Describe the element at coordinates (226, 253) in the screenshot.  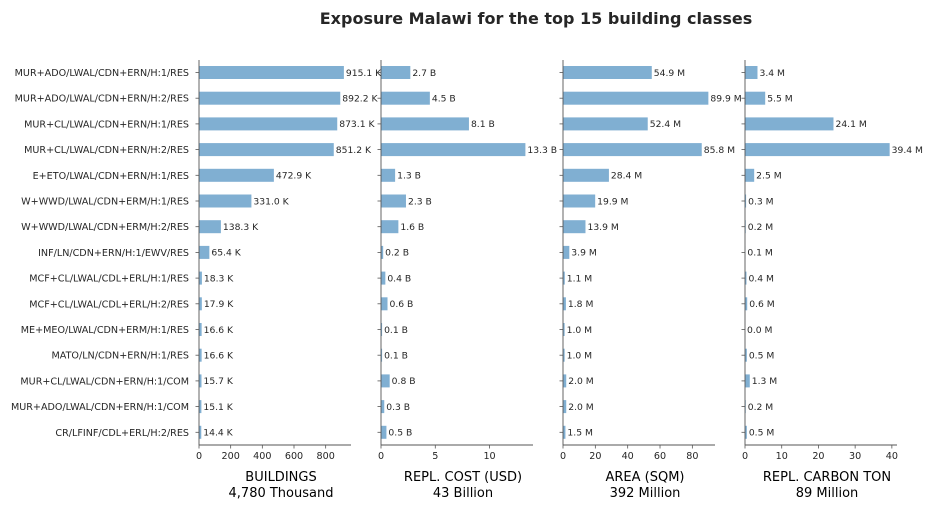
I see `data-label: 65.4 K` at that location.